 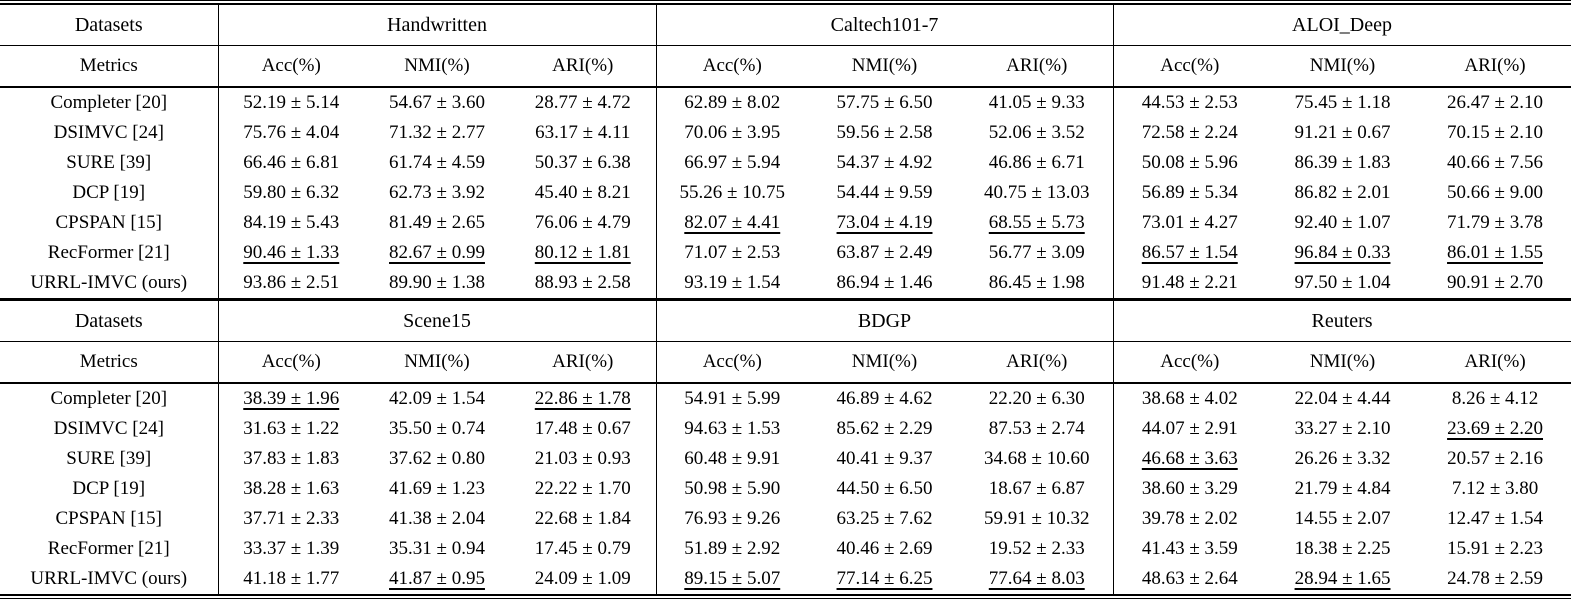 I want to click on metric-value: 63.17 ± 4.11, so click(x=583, y=132).